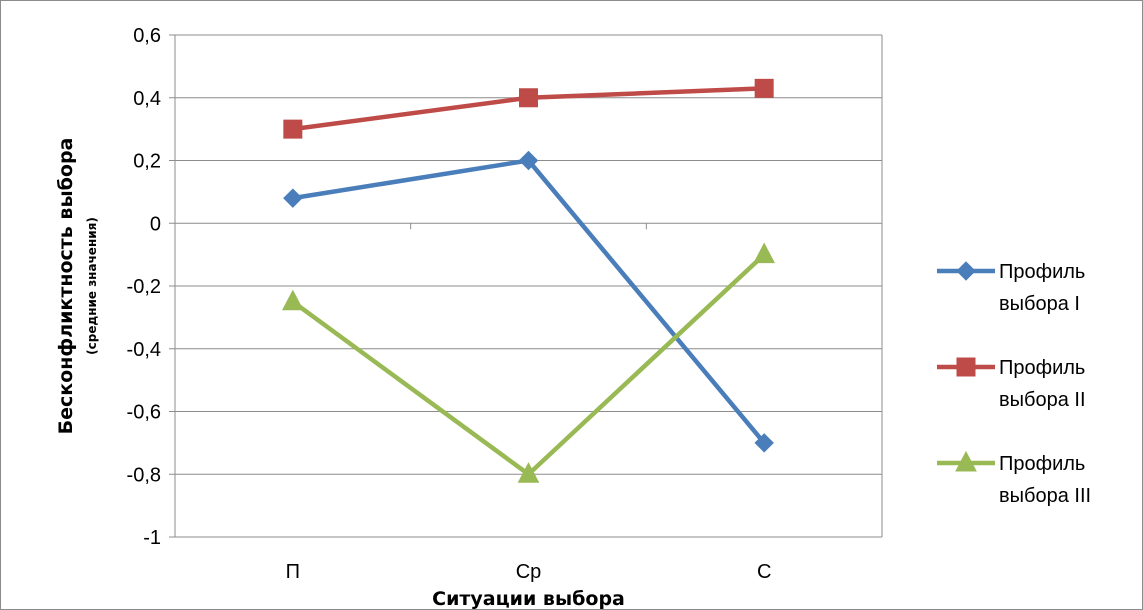 The image size is (1143, 610). I want to click on legend-label: выбора I, so click(1039, 304).